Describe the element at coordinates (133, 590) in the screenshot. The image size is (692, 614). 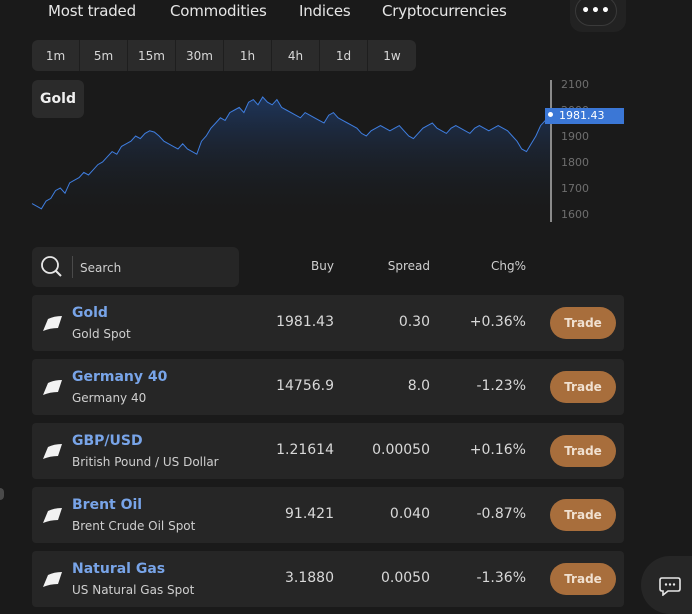
I see `instrument-description: US Natural Gas Spot` at that location.